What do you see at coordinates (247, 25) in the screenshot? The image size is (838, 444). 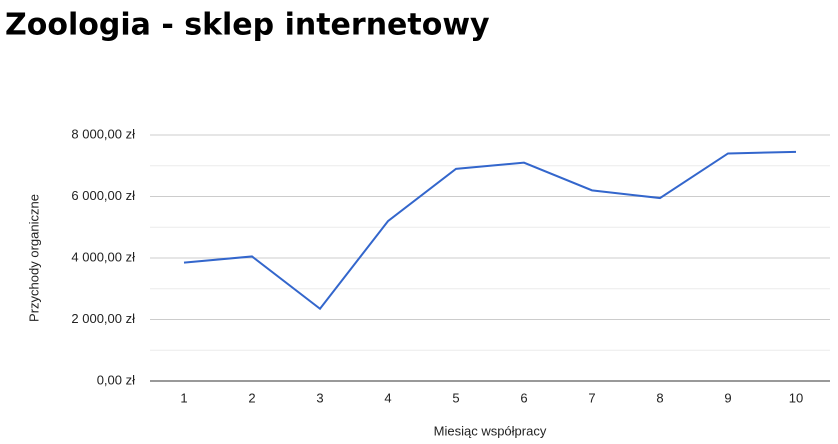 I see `chart-title: Zoologia - sklep internetowy` at bounding box center [247, 25].